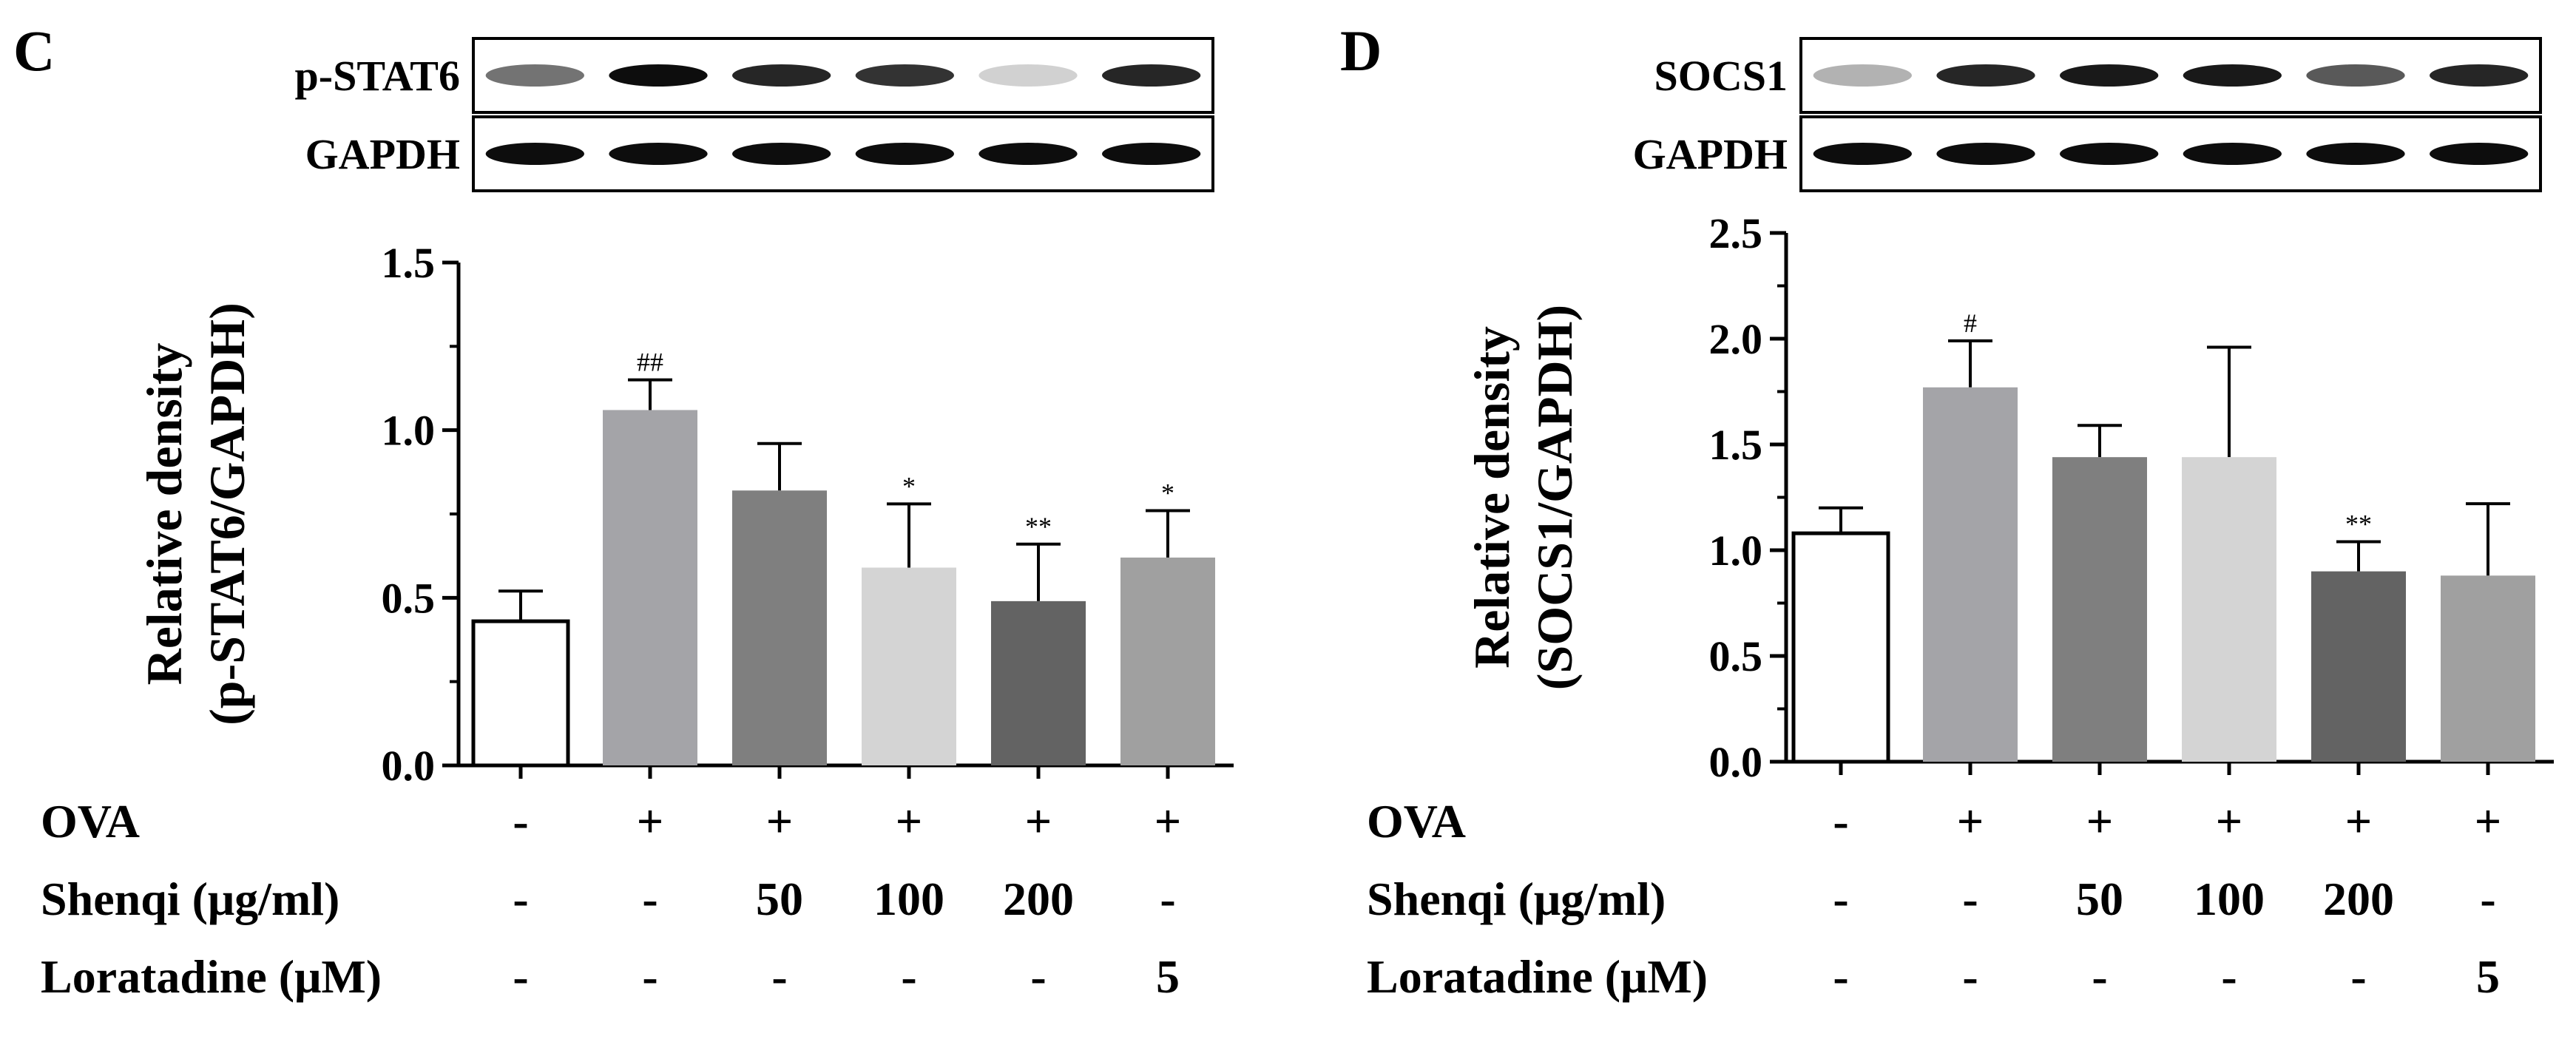 The image size is (2576, 1042). I want to click on table-cell: 50, so click(779, 899).